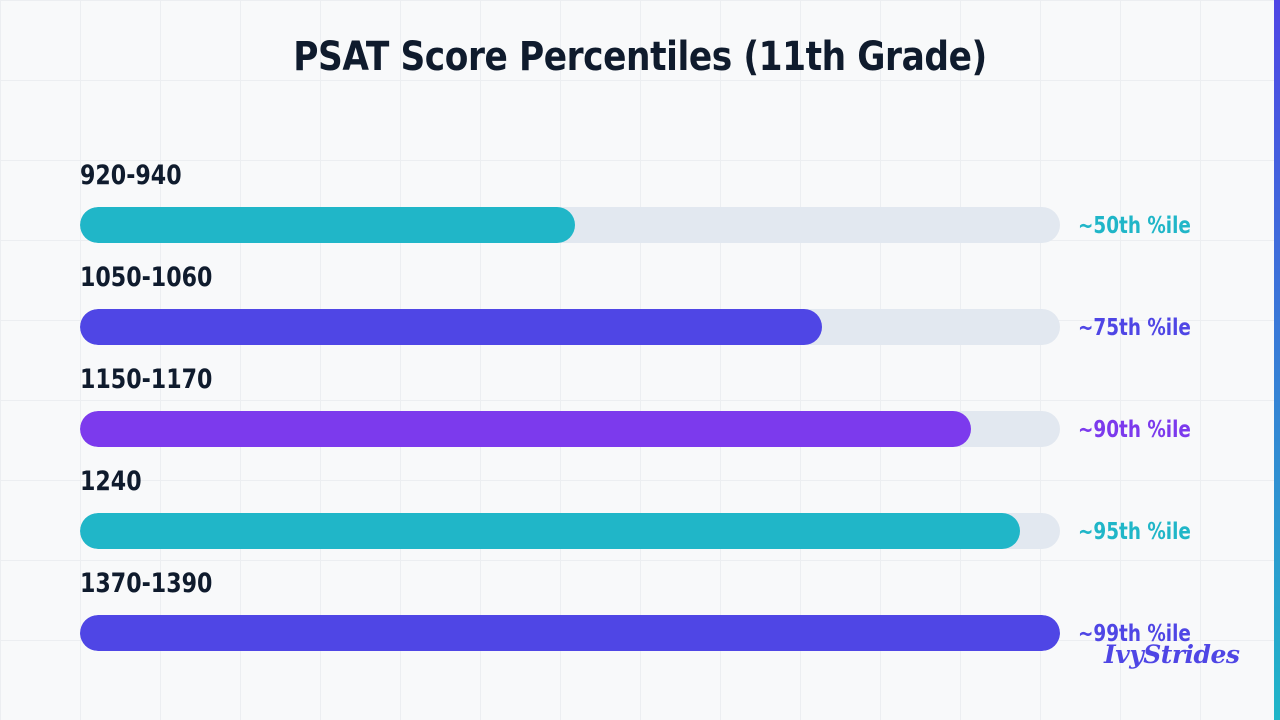  What do you see at coordinates (1134, 328) in the screenshot?
I see `value-label: ~75th %ile` at bounding box center [1134, 328].